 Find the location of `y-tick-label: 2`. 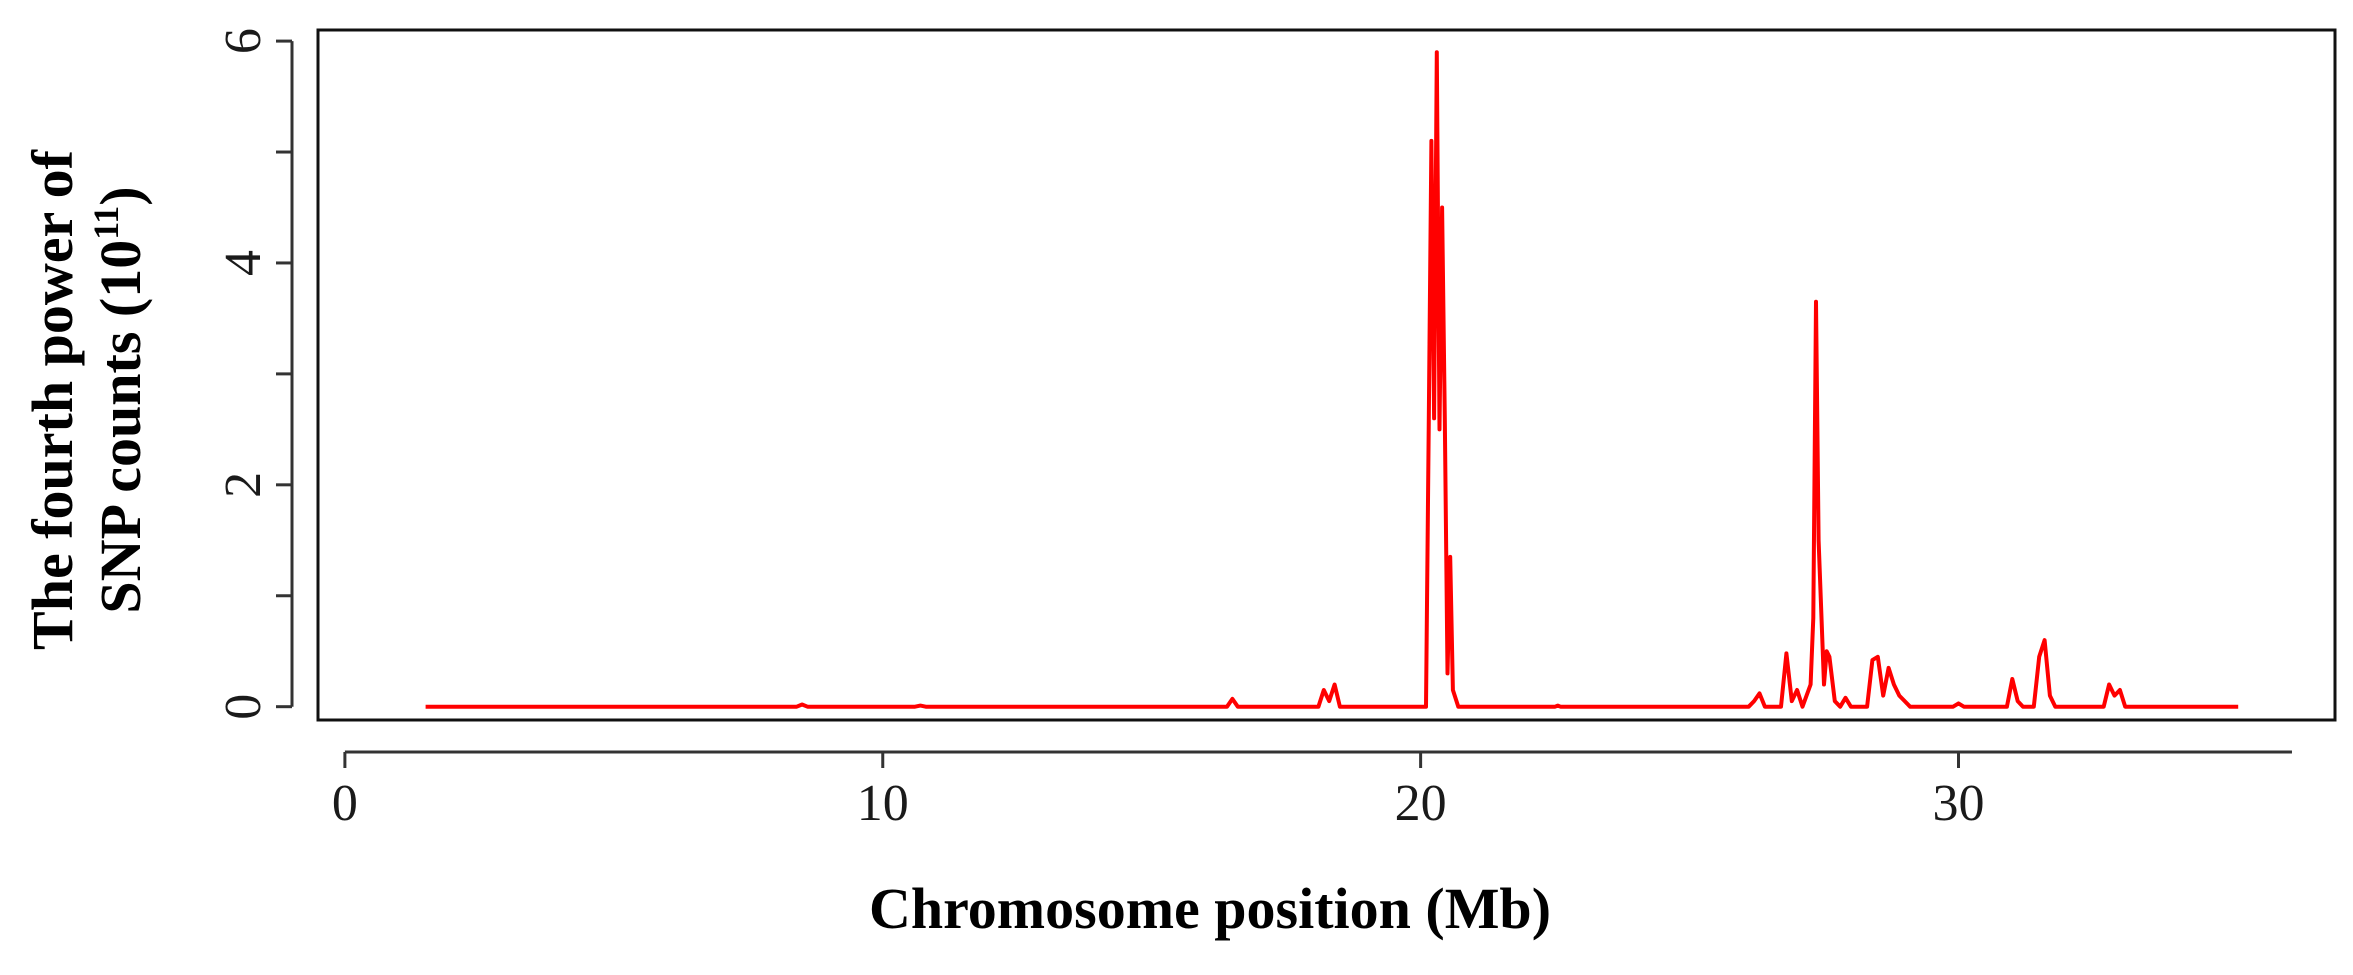

y-tick-label: 2 is located at coordinates (243, 485).